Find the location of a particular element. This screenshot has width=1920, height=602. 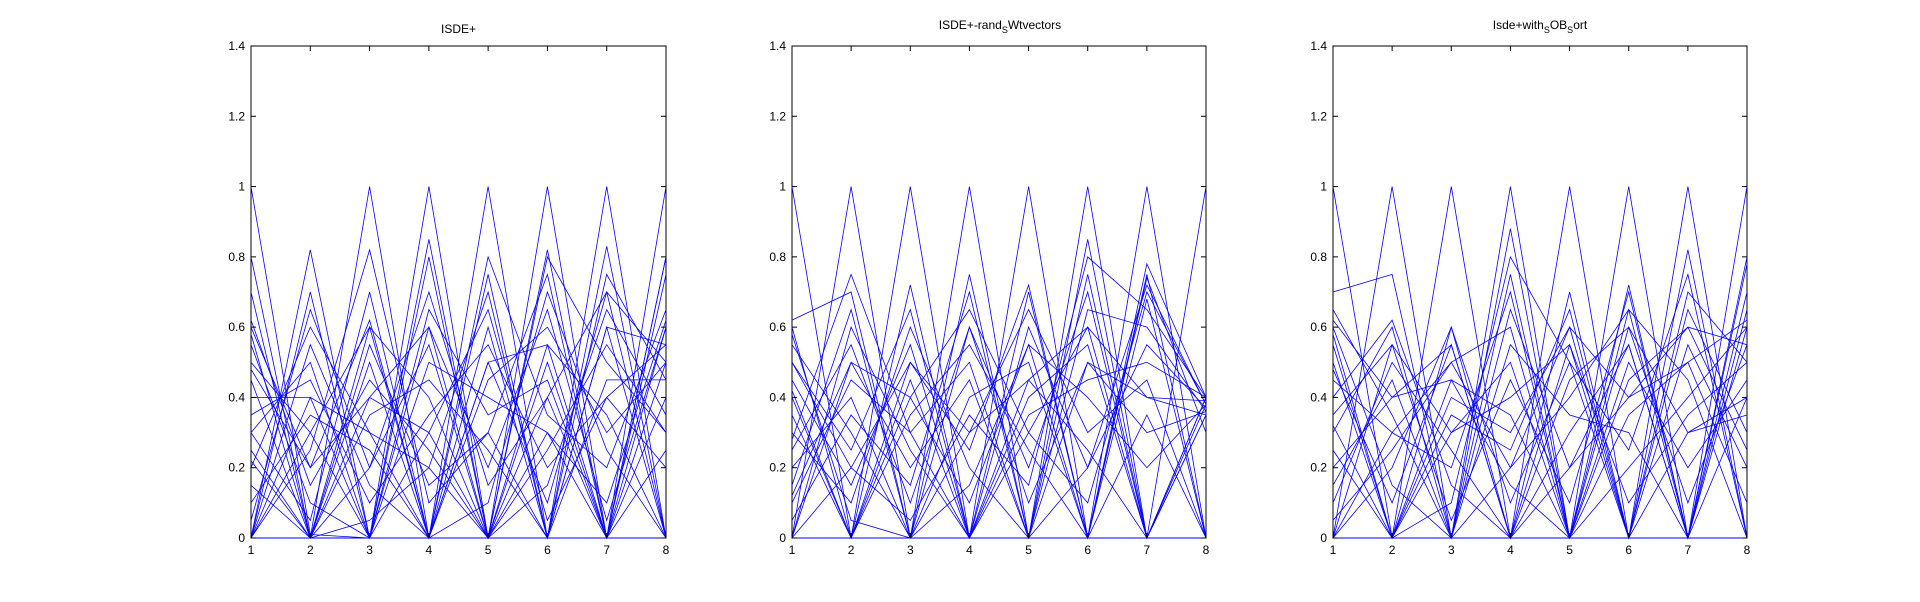

title-tail: Wtvectors is located at coordinates (1034, 25).